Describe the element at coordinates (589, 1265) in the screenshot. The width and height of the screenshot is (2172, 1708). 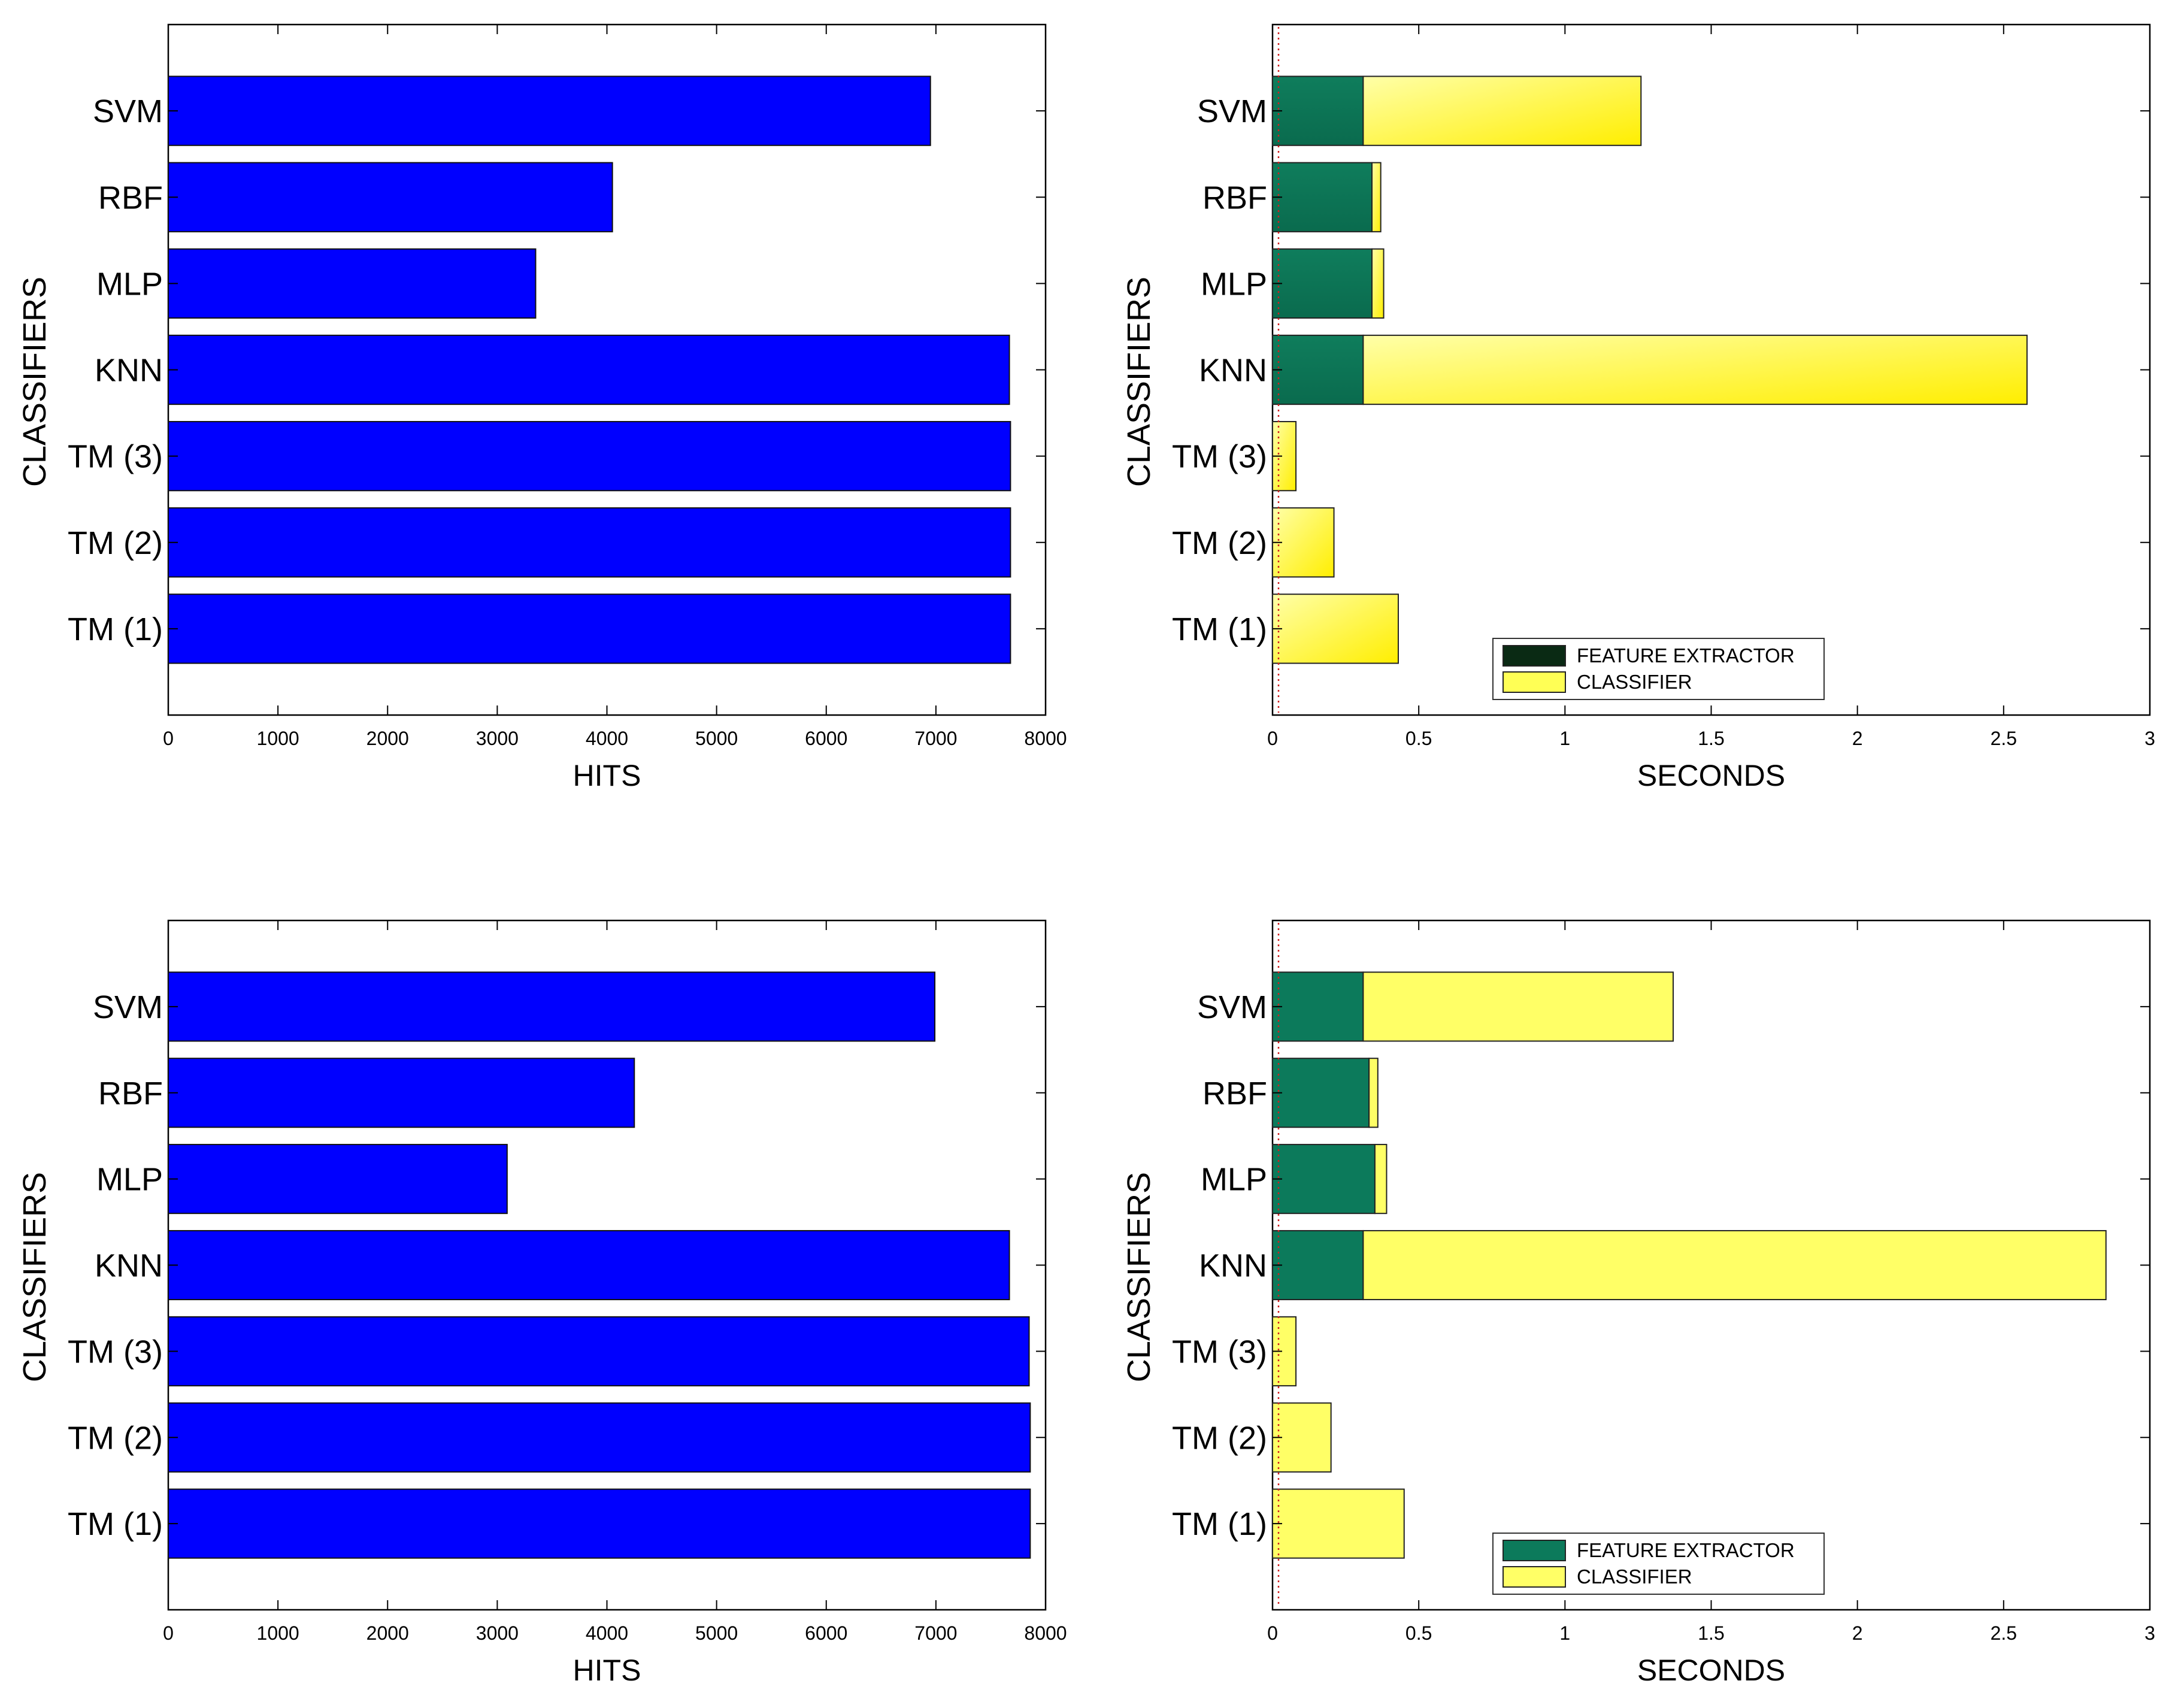
I see `bar-knn` at that location.